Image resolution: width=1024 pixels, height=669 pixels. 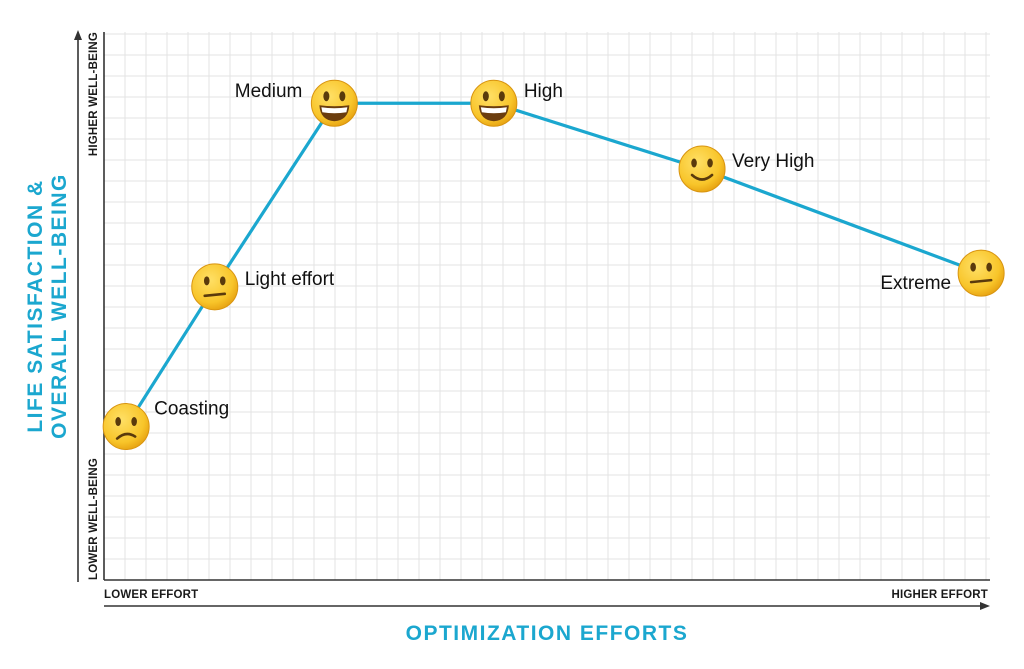 What do you see at coordinates (94, 519) in the screenshot?
I see `y-low-label: LOWER WELL-BEING` at bounding box center [94, 519].